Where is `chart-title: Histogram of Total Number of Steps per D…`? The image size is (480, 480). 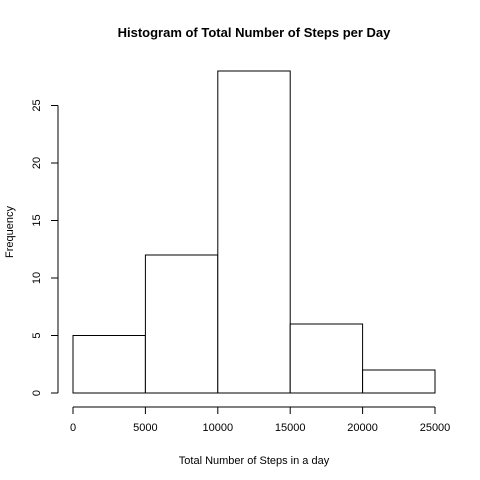
chart-title: Histogram of Total Number of Steps per D… is located at coordinates (255, 32).